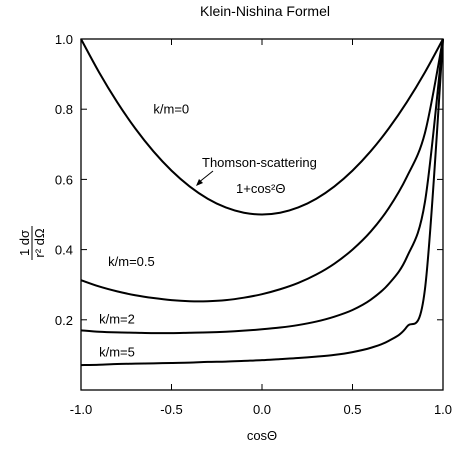 Image resolution: width=475 pixels, height=454 pixels. Describe the element at coordinates (64, 250) in the screenshot. I see `y-tick-label: 0.4` at that location.